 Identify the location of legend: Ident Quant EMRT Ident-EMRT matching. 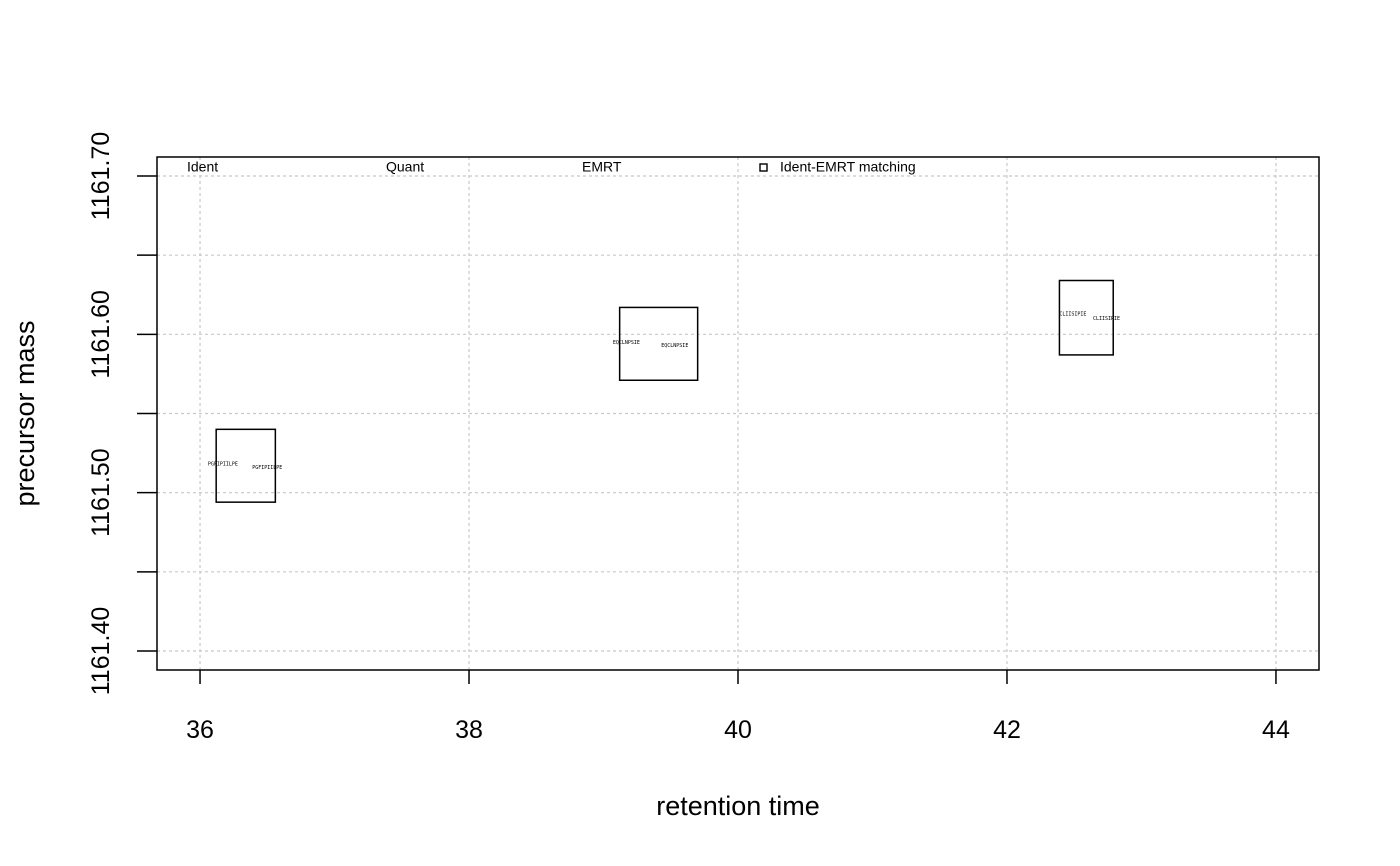
(551, 167).